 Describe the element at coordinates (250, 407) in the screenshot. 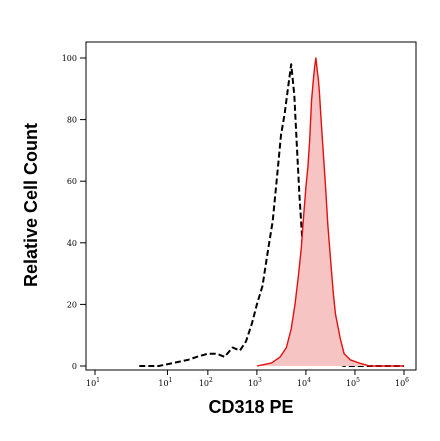

I see `x-axis-title: CD318 PE` at that location.